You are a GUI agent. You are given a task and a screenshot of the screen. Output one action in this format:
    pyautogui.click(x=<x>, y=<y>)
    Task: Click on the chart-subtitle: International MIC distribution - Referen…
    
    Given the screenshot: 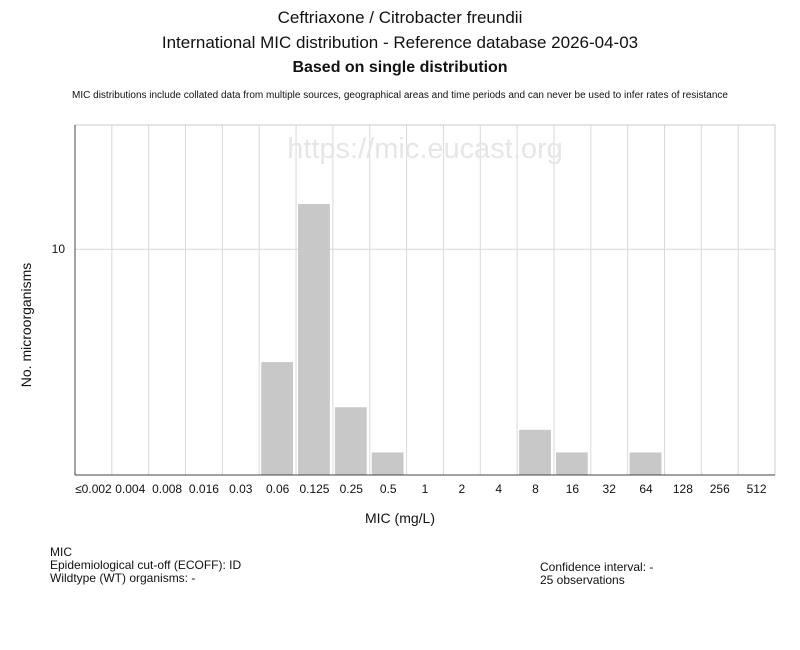 What is the action you would take?
    pyautogui.click(x=400, y=42)
    